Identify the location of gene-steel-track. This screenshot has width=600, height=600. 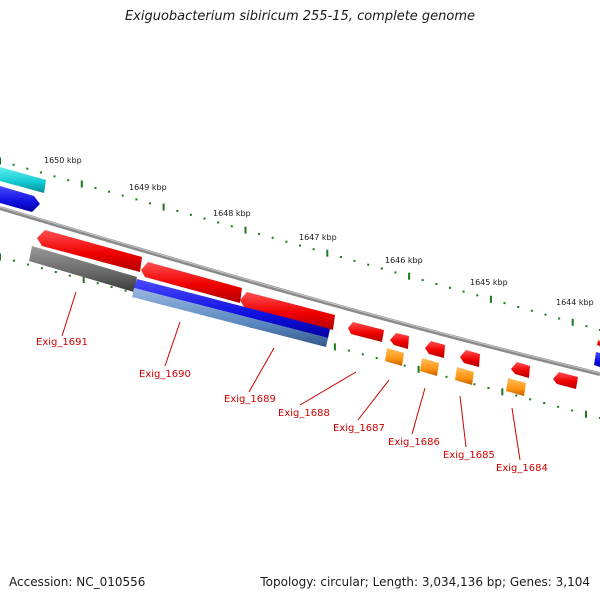
(230, 317).